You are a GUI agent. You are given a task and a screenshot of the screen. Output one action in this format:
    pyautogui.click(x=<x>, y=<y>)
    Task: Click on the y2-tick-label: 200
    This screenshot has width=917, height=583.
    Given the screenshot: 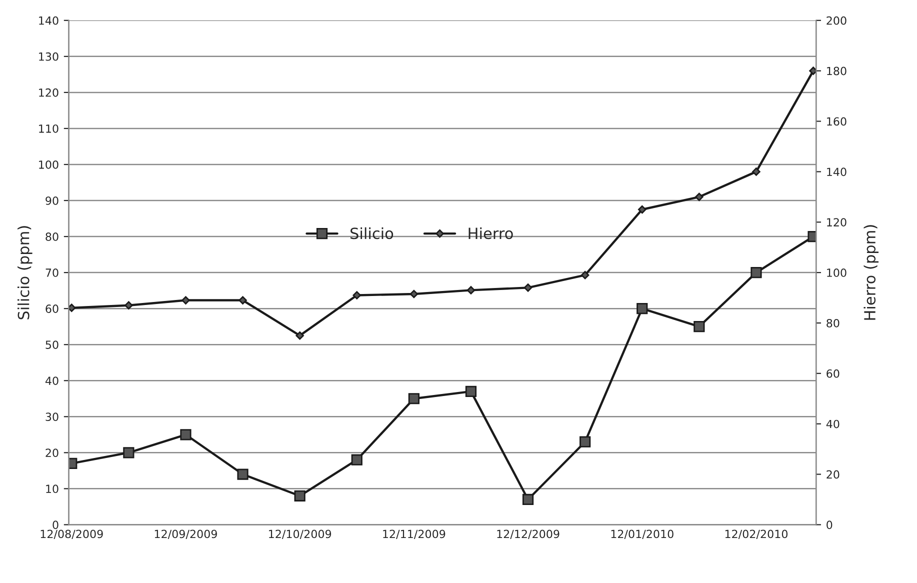 What is the action you would take?
    pyautogui.click(x=836, y=20)
    